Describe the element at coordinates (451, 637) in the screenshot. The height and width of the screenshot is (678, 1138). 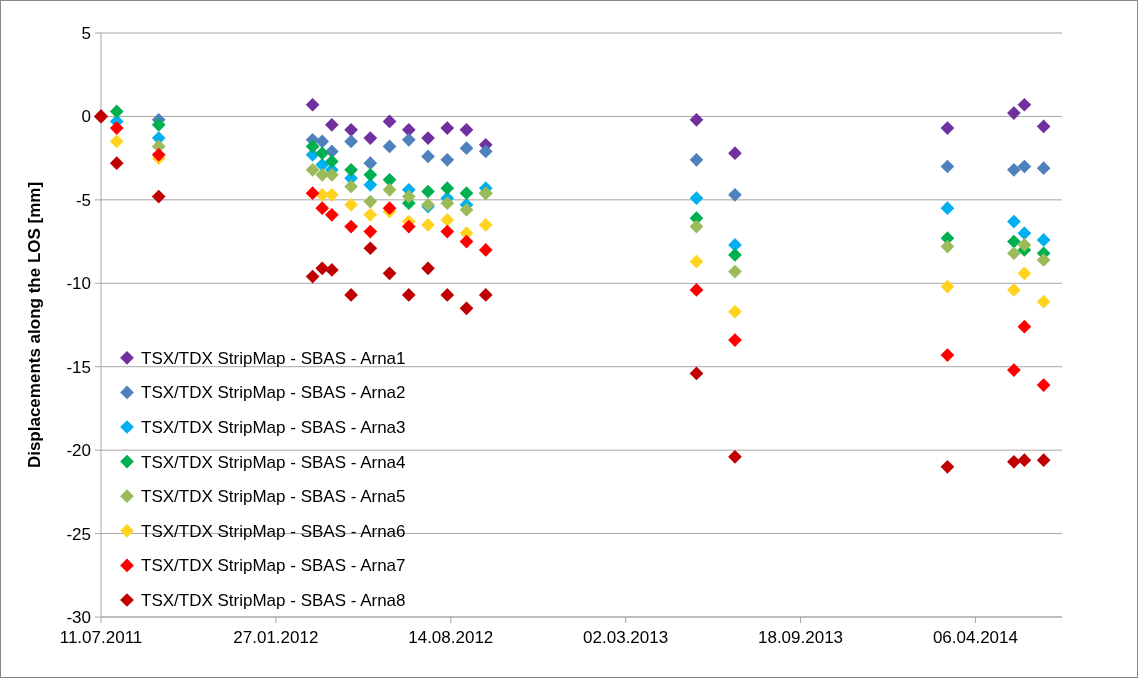
I see `x-tick-label: 14.08.2012` at that location.